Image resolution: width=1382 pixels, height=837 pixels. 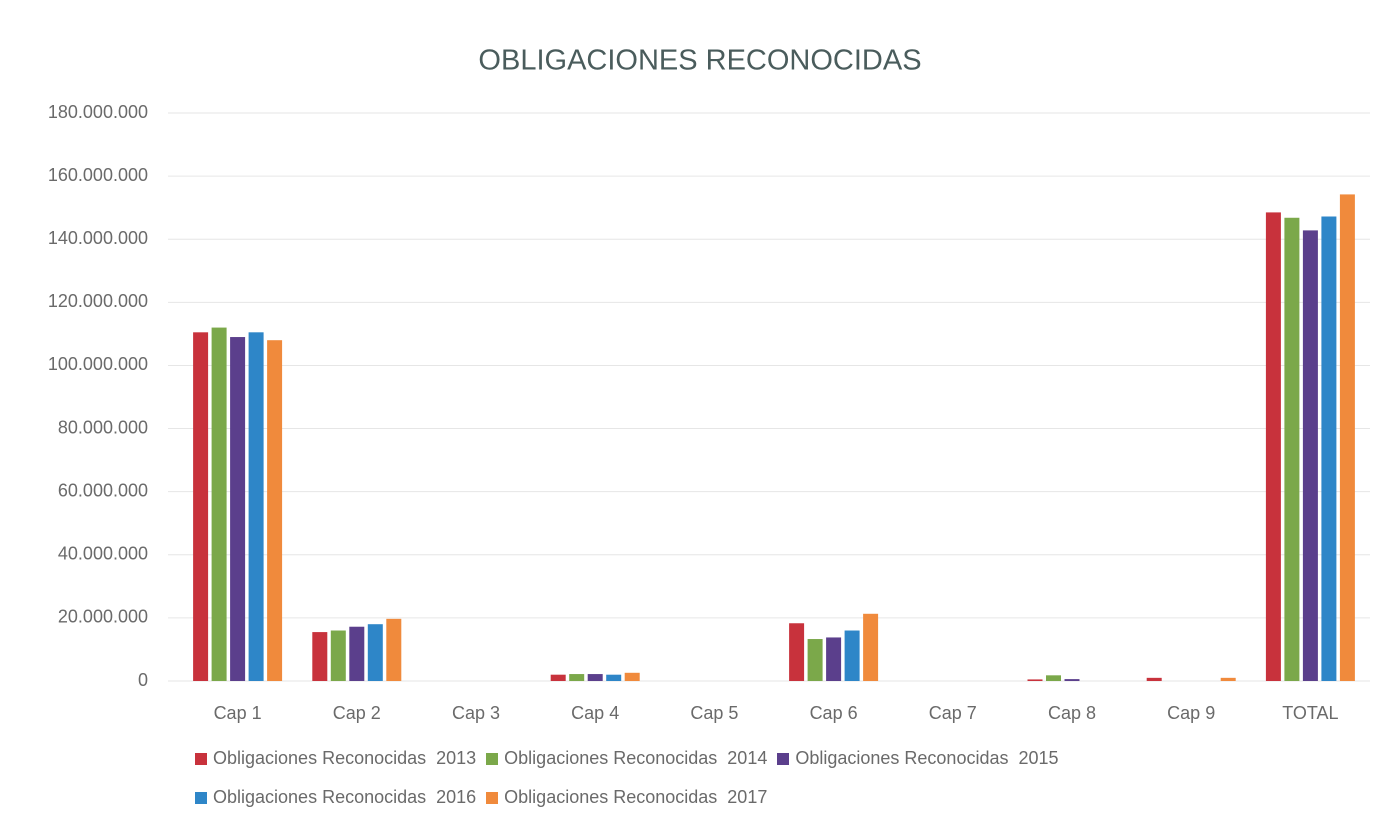 What do you see at coordinates (238, 713) in the screenshot?
I see `x-tick-label: Cap 1` at bounding box center [238, 713].